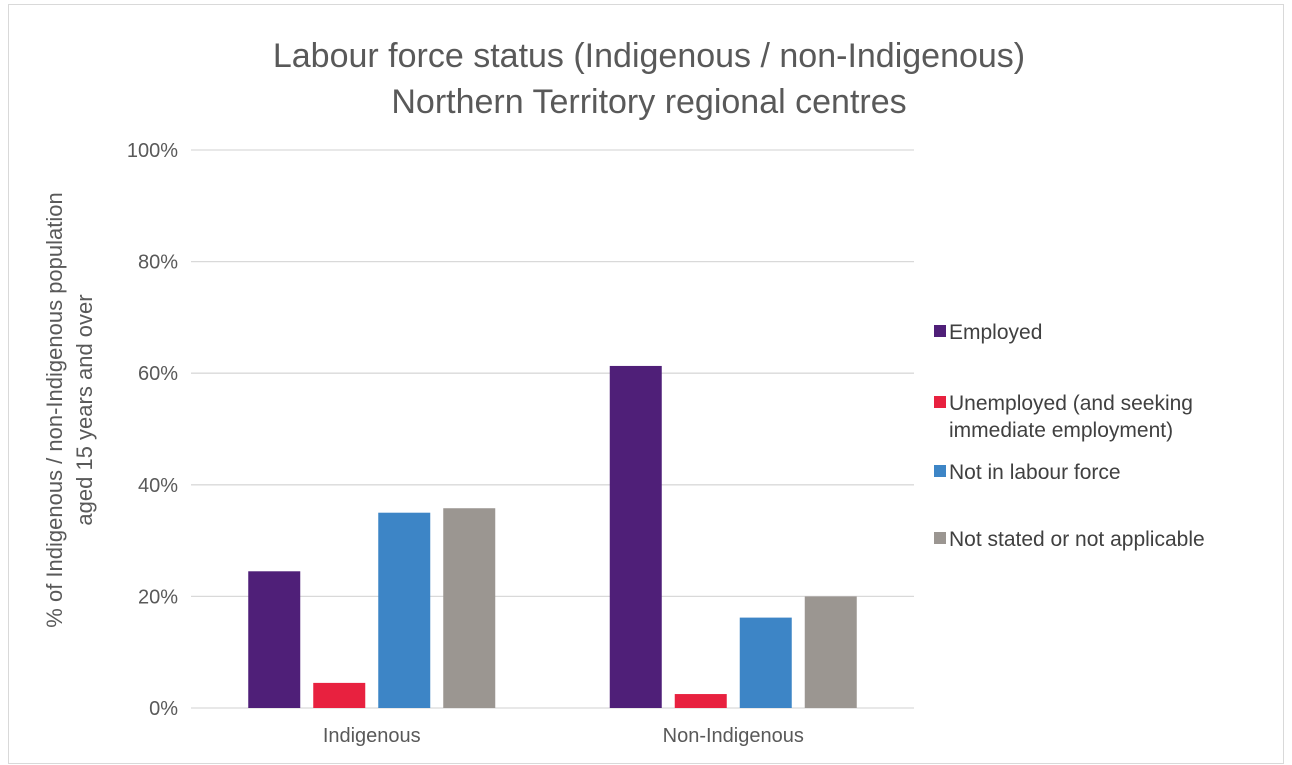 The image size is (1292, 765). What do you see at coordinates (158, 374) in the screenshot?
I see `y-tick-label: 60%` at bounding box center [158, 374].